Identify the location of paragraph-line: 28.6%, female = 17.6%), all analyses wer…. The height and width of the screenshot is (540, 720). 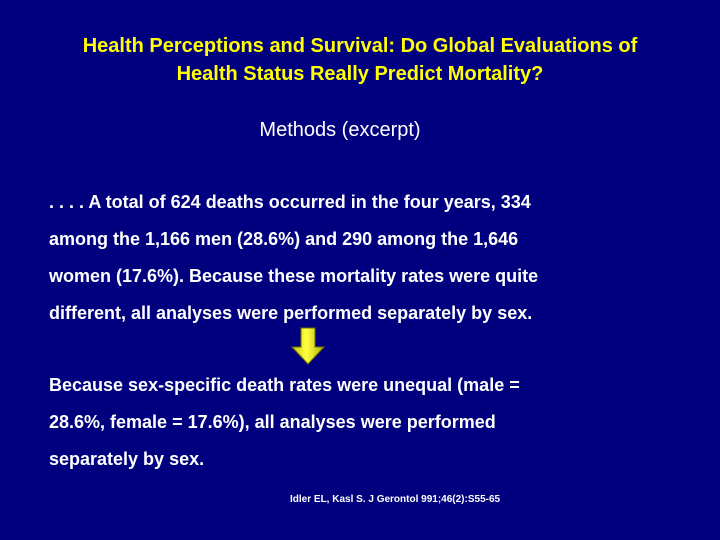
(272, 422).